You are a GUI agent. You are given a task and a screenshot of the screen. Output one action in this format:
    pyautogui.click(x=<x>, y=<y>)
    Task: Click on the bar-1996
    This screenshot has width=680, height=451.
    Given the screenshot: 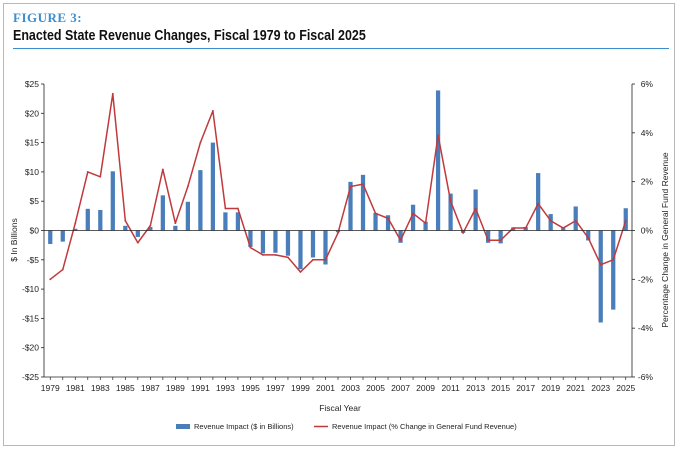 What is the action you would take?
    pyautogui.click(x=263, y=242)
    